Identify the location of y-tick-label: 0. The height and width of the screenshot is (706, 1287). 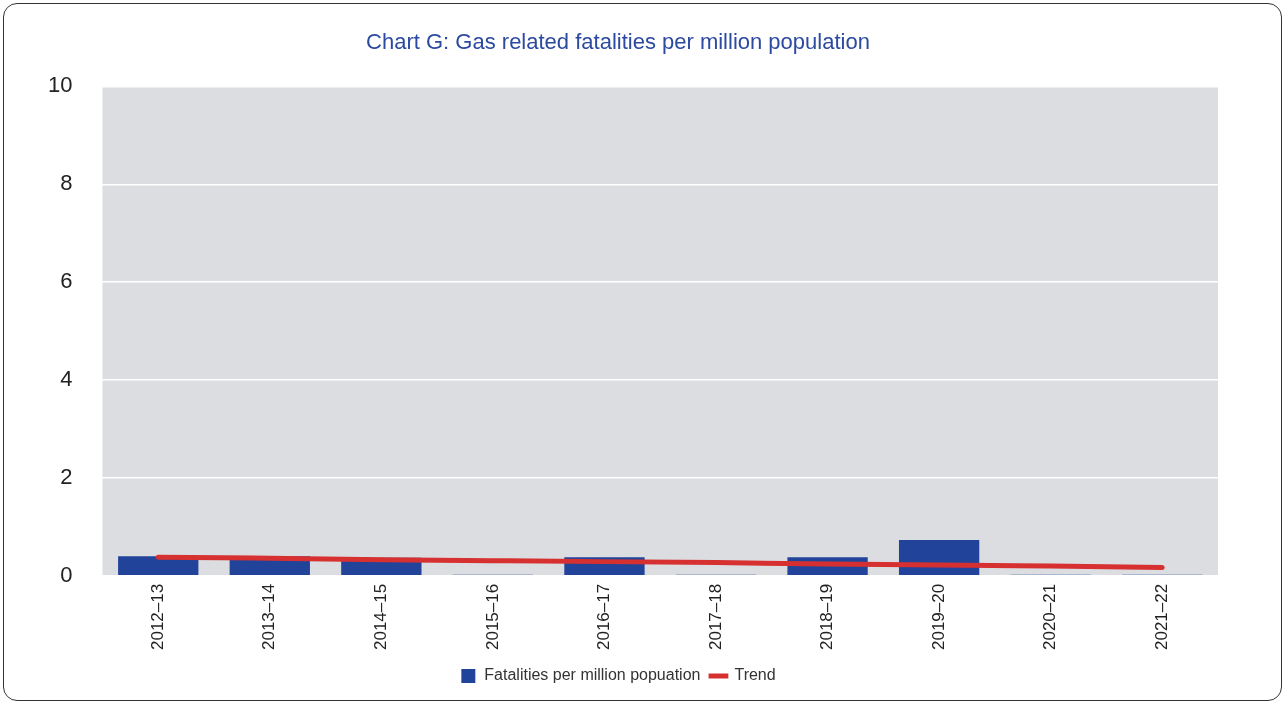
(66, 574).